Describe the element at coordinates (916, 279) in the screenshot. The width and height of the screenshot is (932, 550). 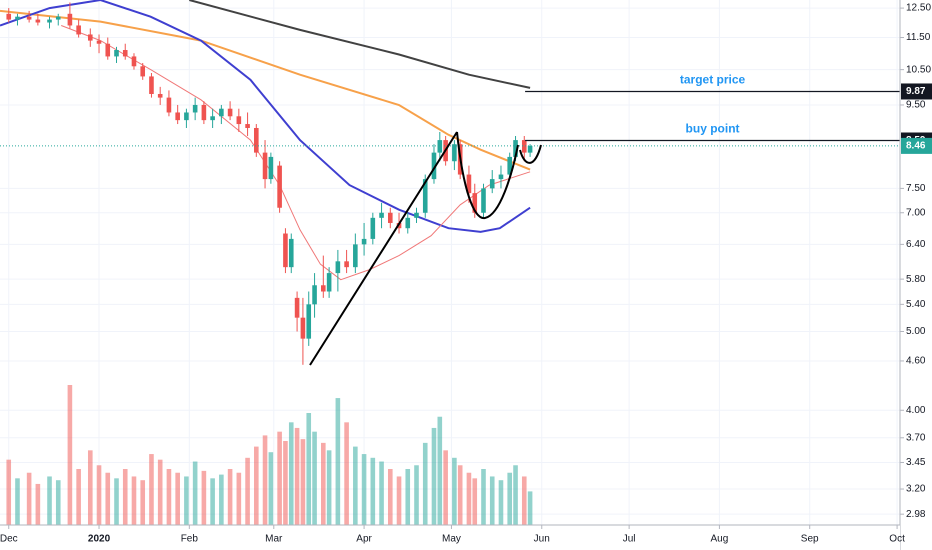
I see `y-tick-label: 5.80` at that location.